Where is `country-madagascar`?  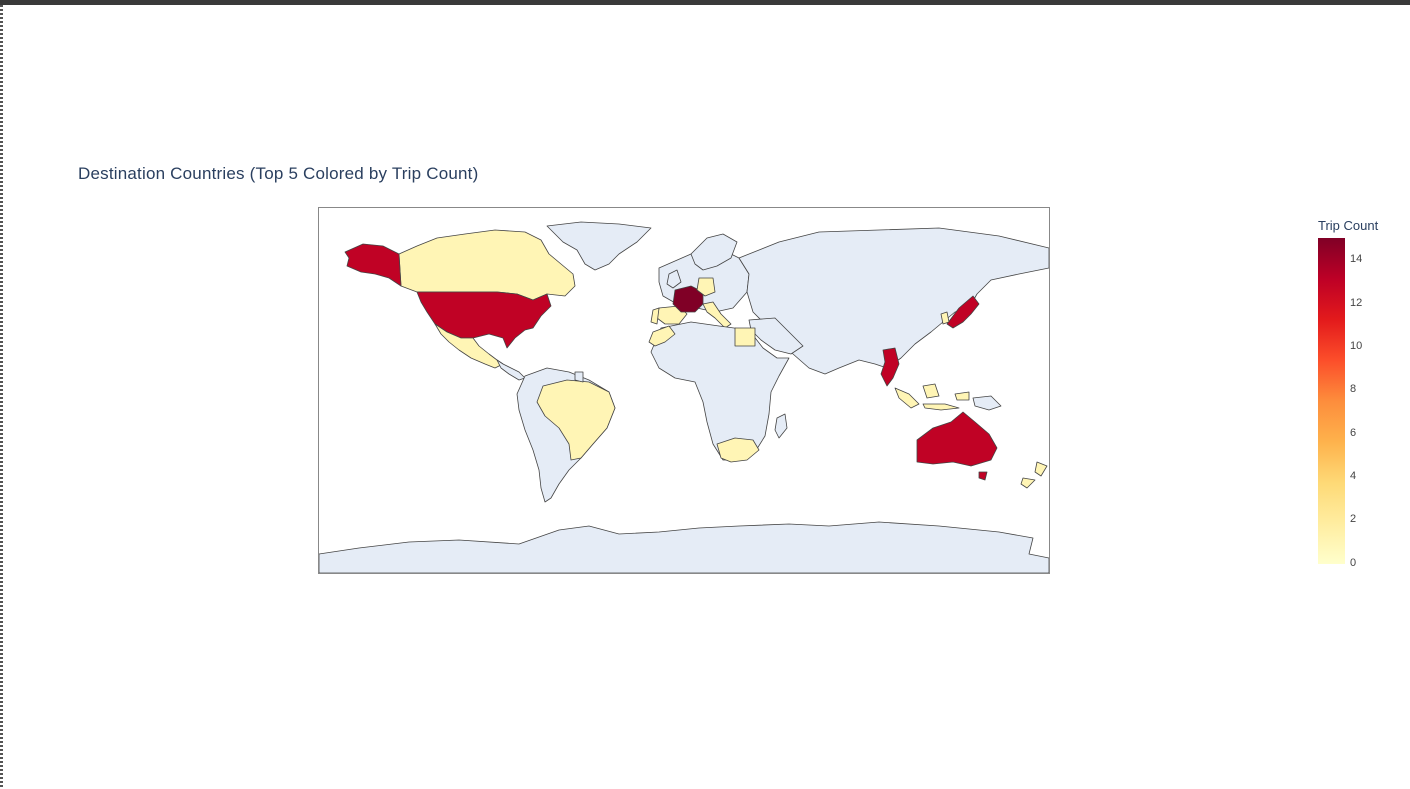 country-madagascar is located at coordinates (781, 426).